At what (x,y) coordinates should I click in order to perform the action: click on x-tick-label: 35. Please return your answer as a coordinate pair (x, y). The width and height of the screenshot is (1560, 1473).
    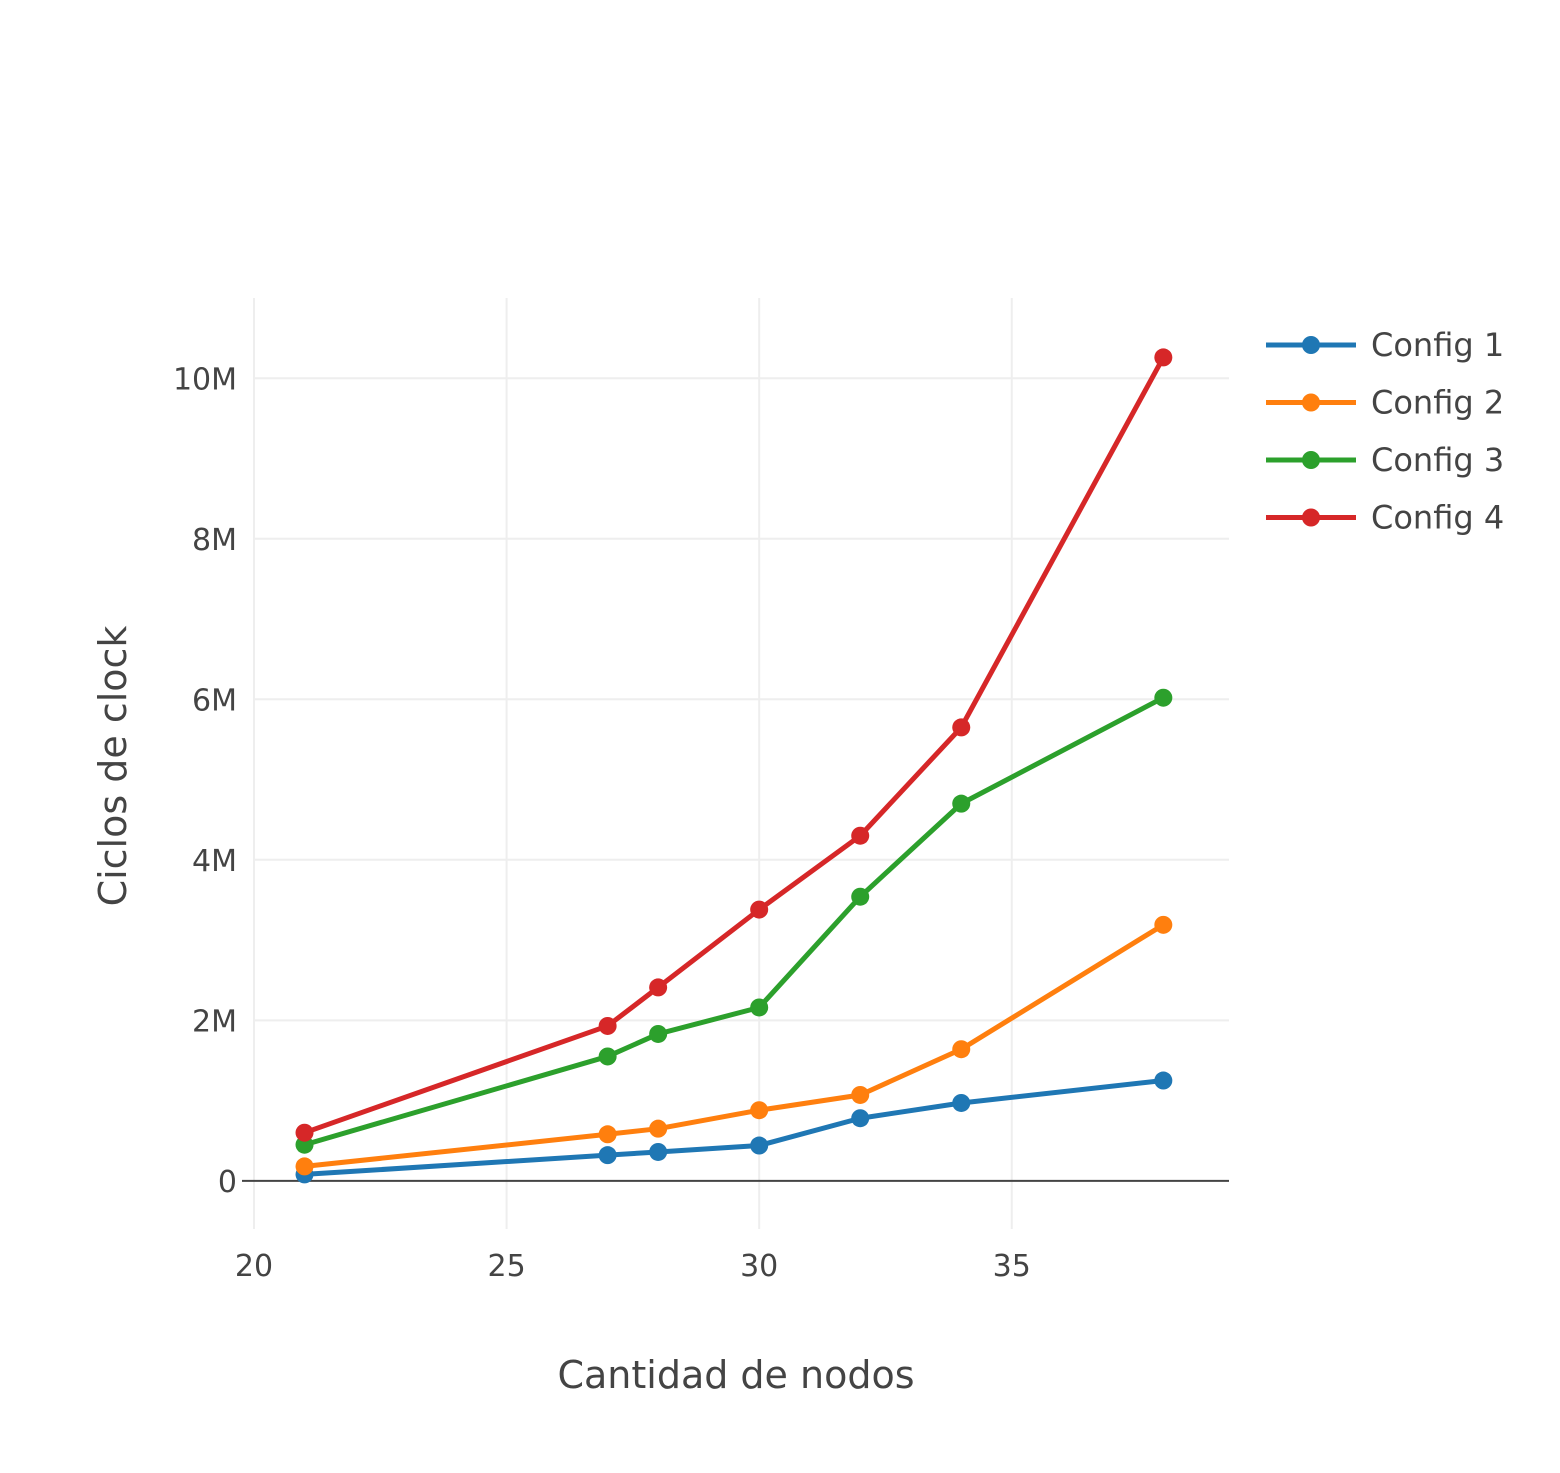
    Looking at the image, I should click on (1012, 1266).